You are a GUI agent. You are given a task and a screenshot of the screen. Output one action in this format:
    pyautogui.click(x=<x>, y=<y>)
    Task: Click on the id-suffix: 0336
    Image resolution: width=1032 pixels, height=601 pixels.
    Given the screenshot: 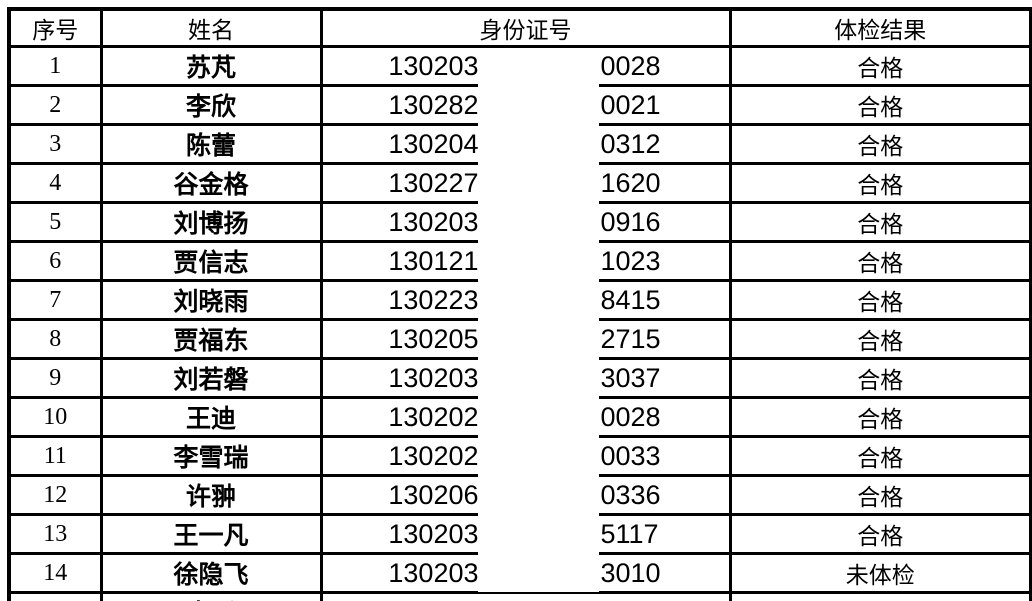 What is the action you would take?
    pyautogui.click(x=630, y=494)
    